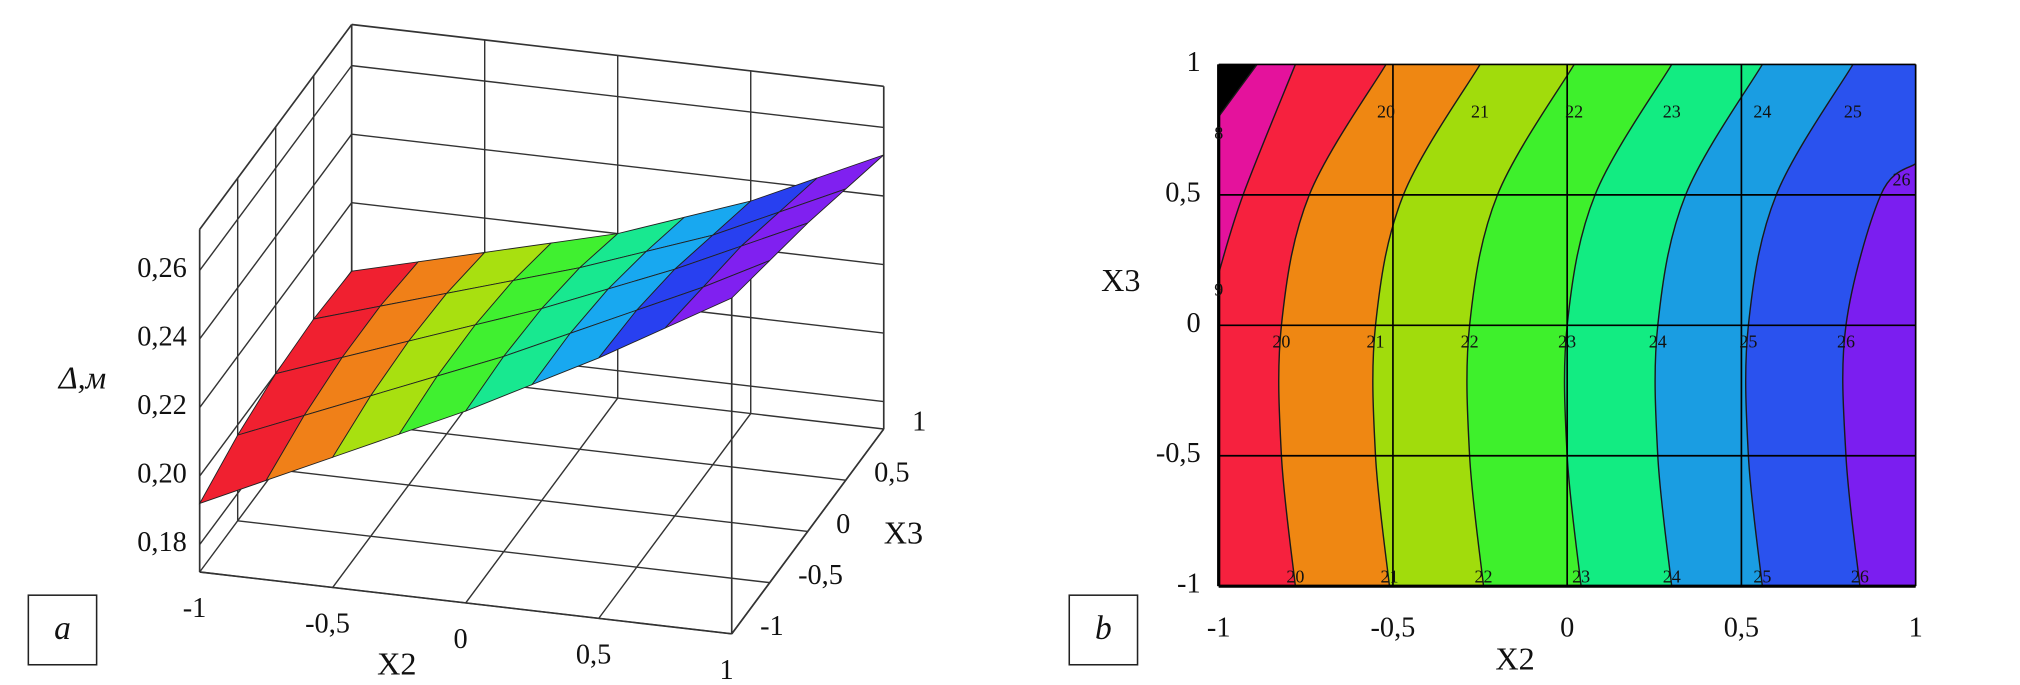  What do you see at coordinates (162, 405) in the screenshot?
I see `z-tick-label: 0,22` at bounding box center [162, 405].